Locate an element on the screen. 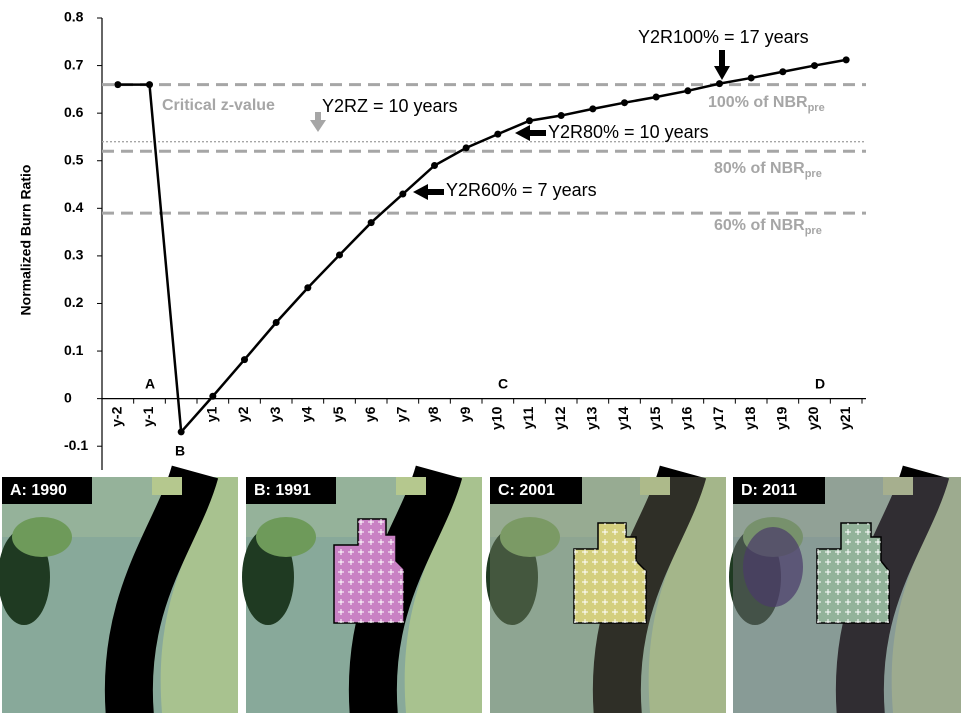 The width and height of the screenshot is (961, 718). x-tick-label: y21 is located at coordinates (845, 418).